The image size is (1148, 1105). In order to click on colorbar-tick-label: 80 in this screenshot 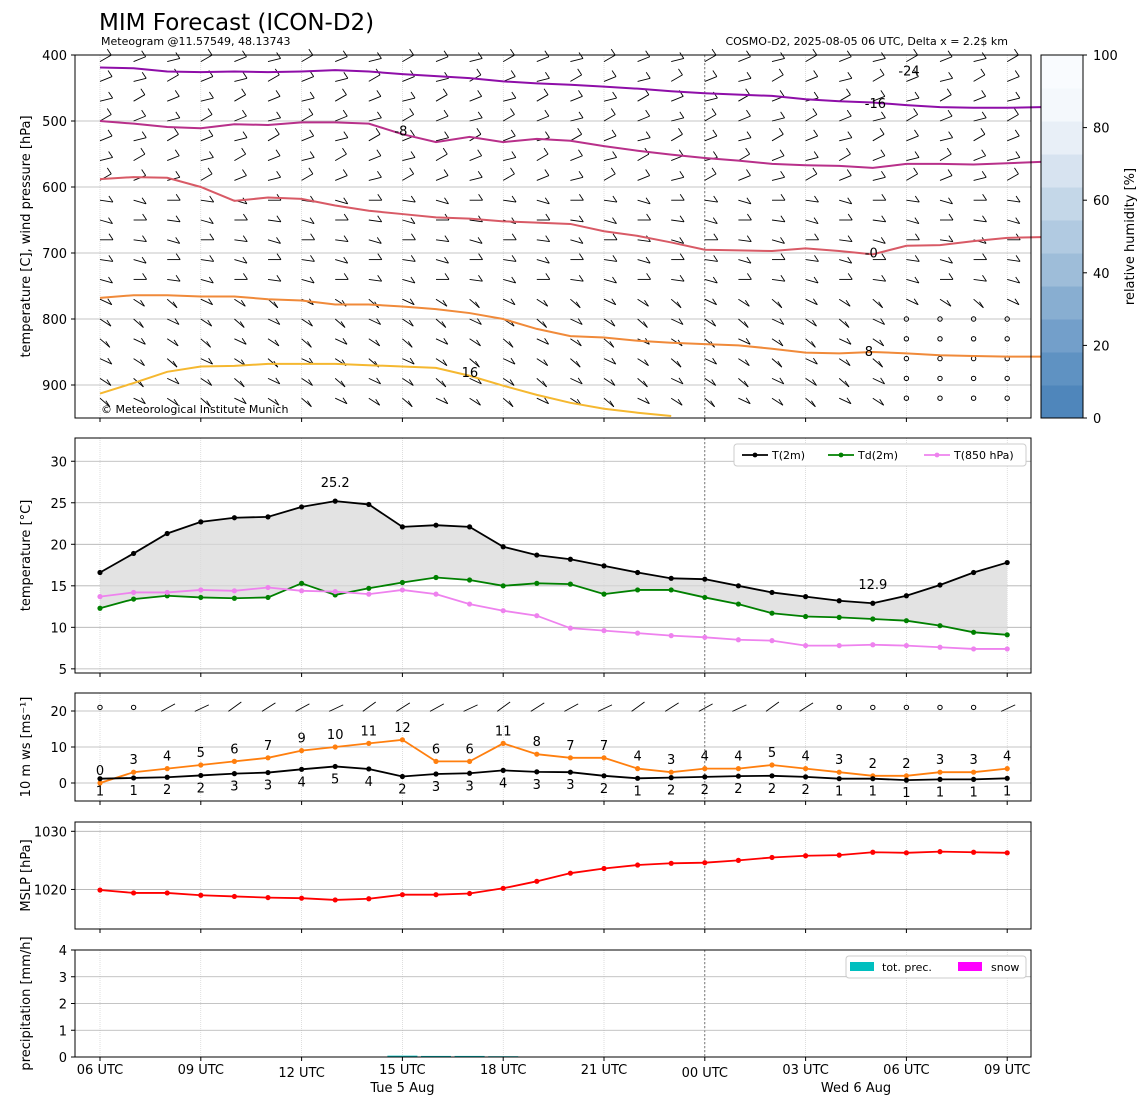, I will do `click(1101, 129)`.